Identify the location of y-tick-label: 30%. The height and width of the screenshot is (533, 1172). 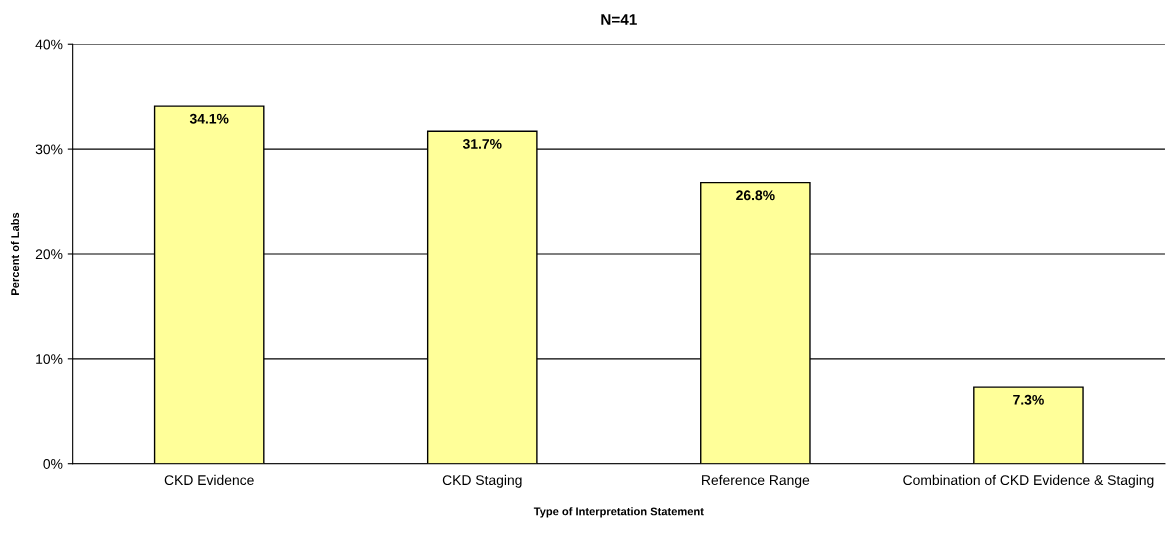
(49, 149).